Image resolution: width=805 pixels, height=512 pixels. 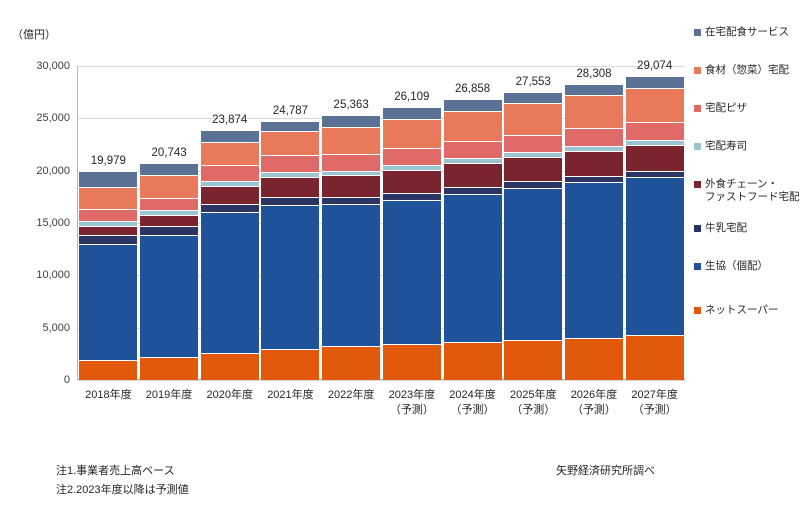 I want to click on legend-item: 宅配ピザ, so click(x=720, y=108).